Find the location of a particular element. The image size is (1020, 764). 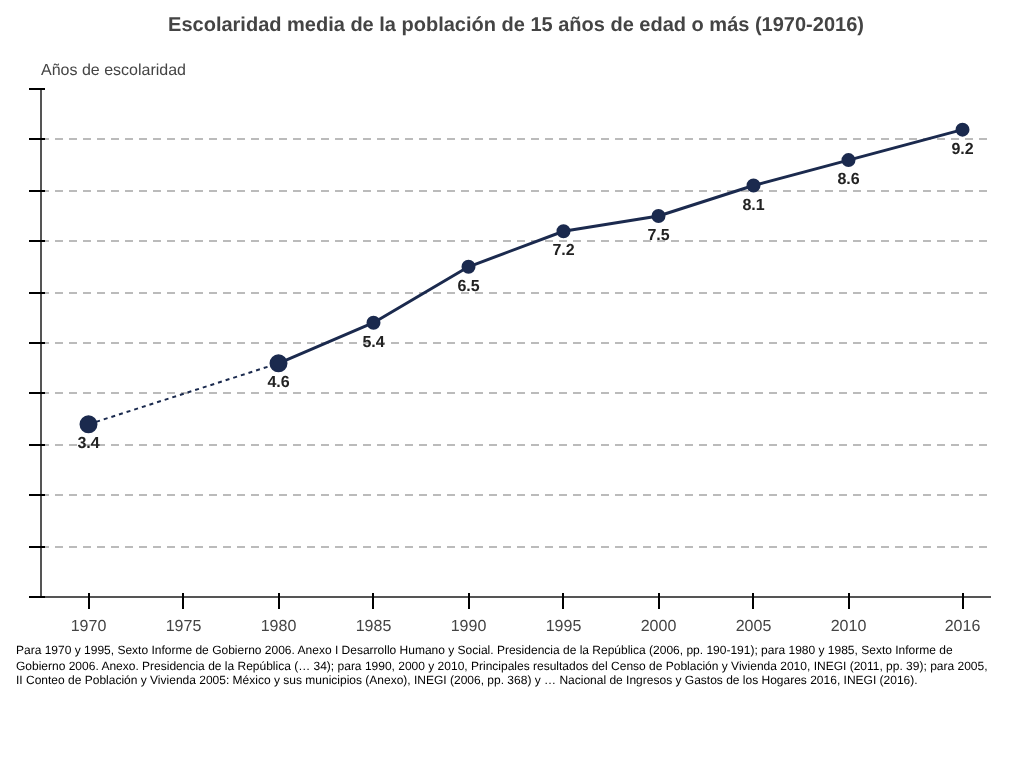

x-tick-label: 2005 is located at coordinates (754, 626).